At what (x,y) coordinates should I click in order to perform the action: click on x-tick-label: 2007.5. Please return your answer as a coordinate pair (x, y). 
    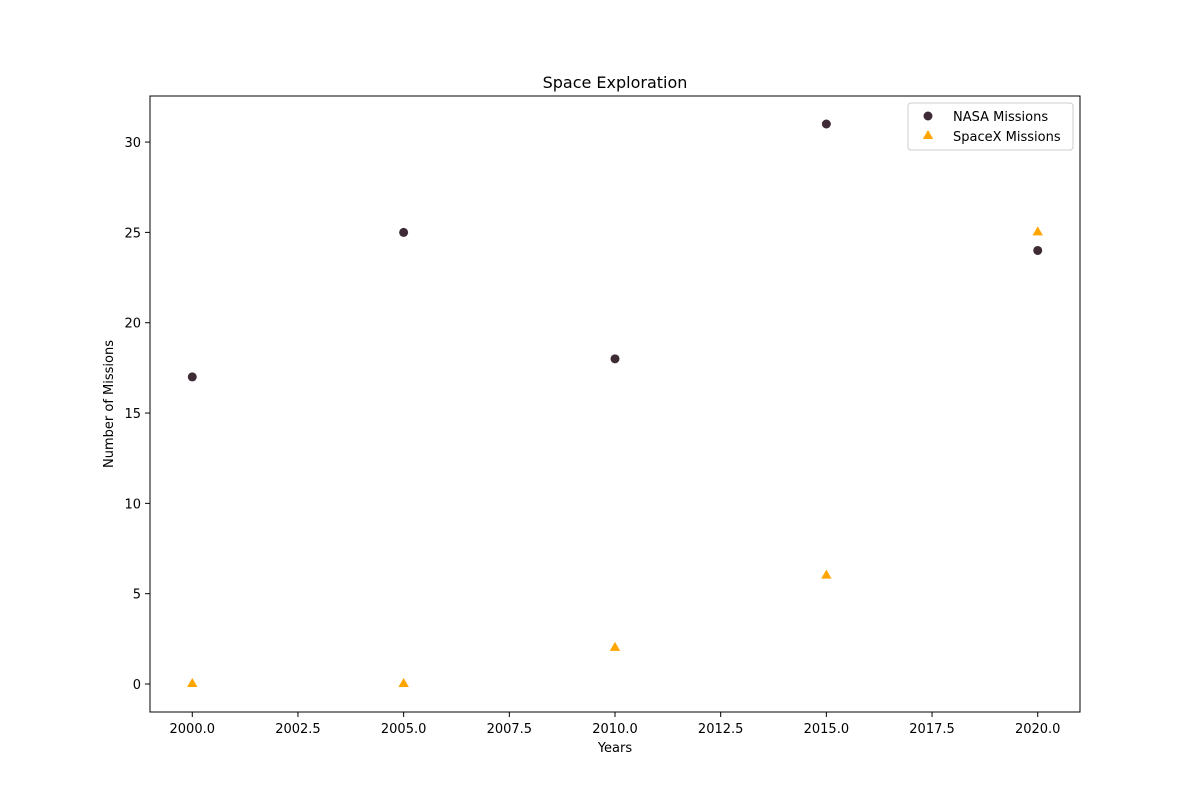
    Looking at the image, I should click on (510, 729).